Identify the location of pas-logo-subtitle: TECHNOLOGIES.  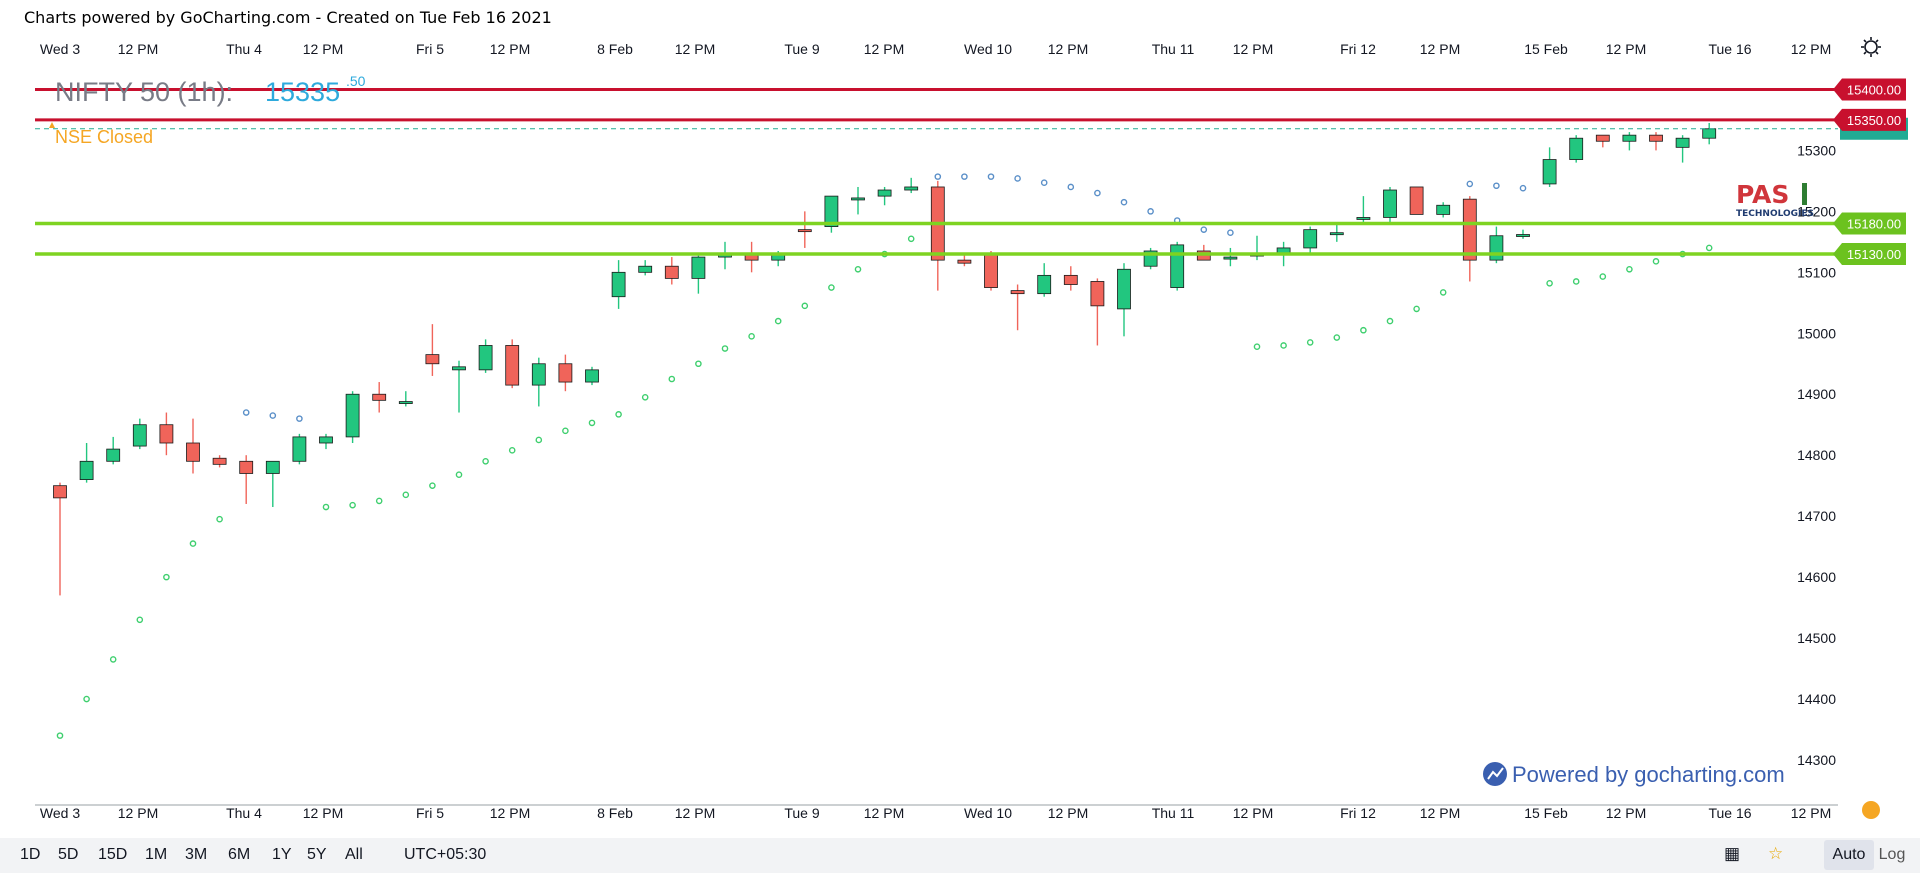
(1775, 214).